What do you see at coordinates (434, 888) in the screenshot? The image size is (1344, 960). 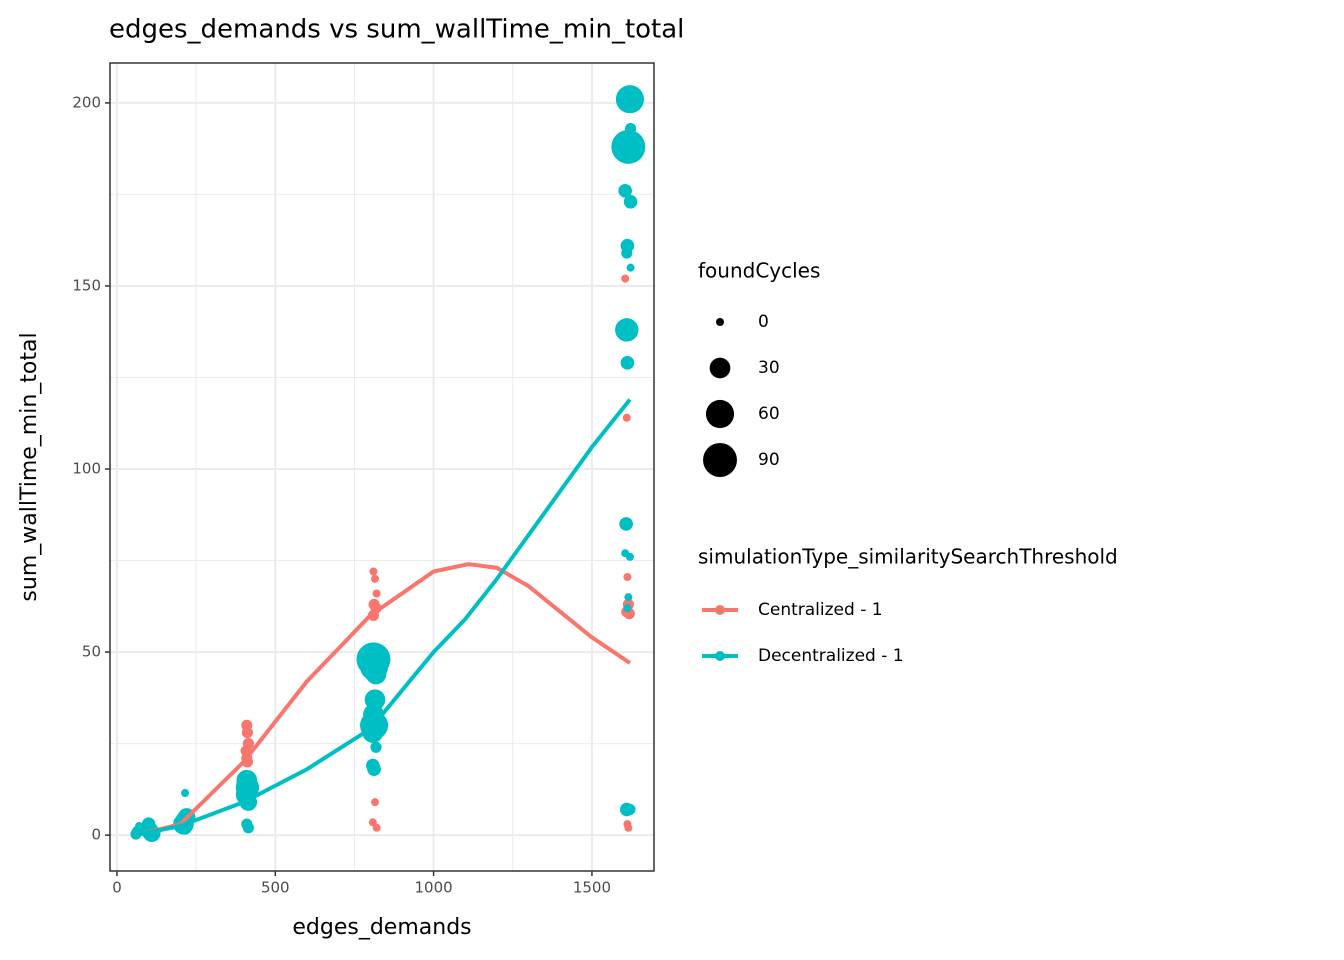 I see `x-tick-label: 1000` at bounding box center [434, 888].